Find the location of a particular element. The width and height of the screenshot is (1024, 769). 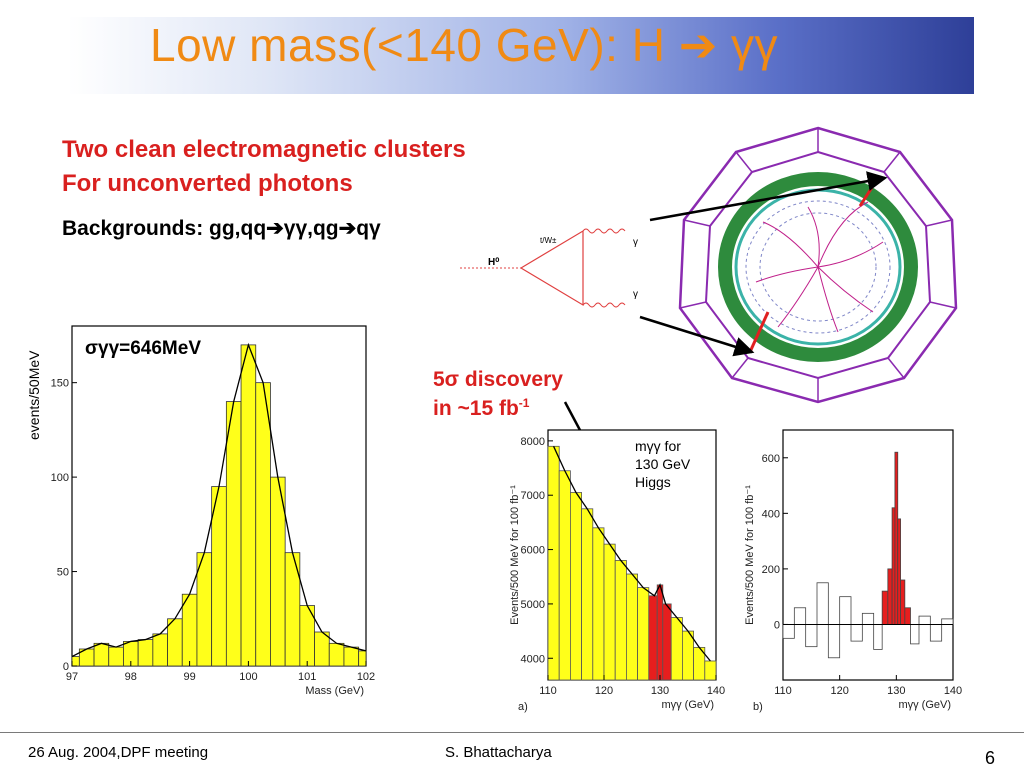

x-tick-label: 97 is located at coordinates (72, 677).